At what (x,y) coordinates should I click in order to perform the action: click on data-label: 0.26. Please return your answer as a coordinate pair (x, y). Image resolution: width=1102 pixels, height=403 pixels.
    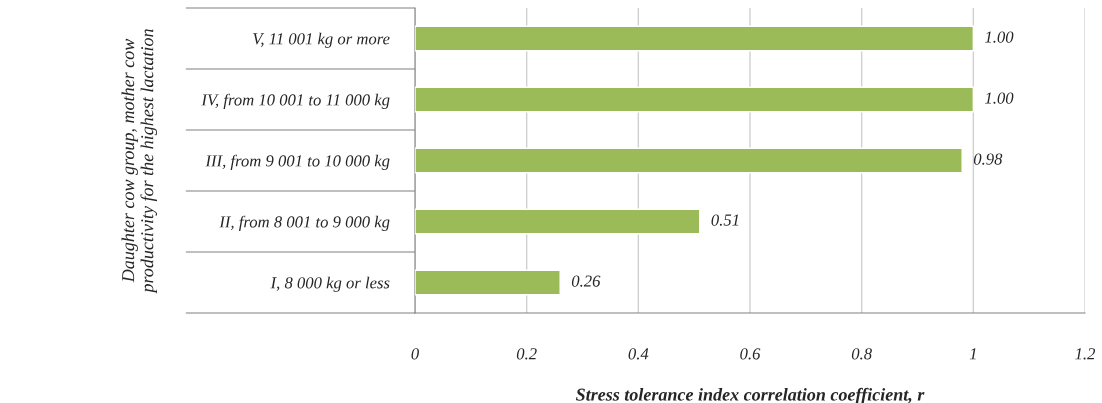
    Looking at the image, I should click on (586, 281).